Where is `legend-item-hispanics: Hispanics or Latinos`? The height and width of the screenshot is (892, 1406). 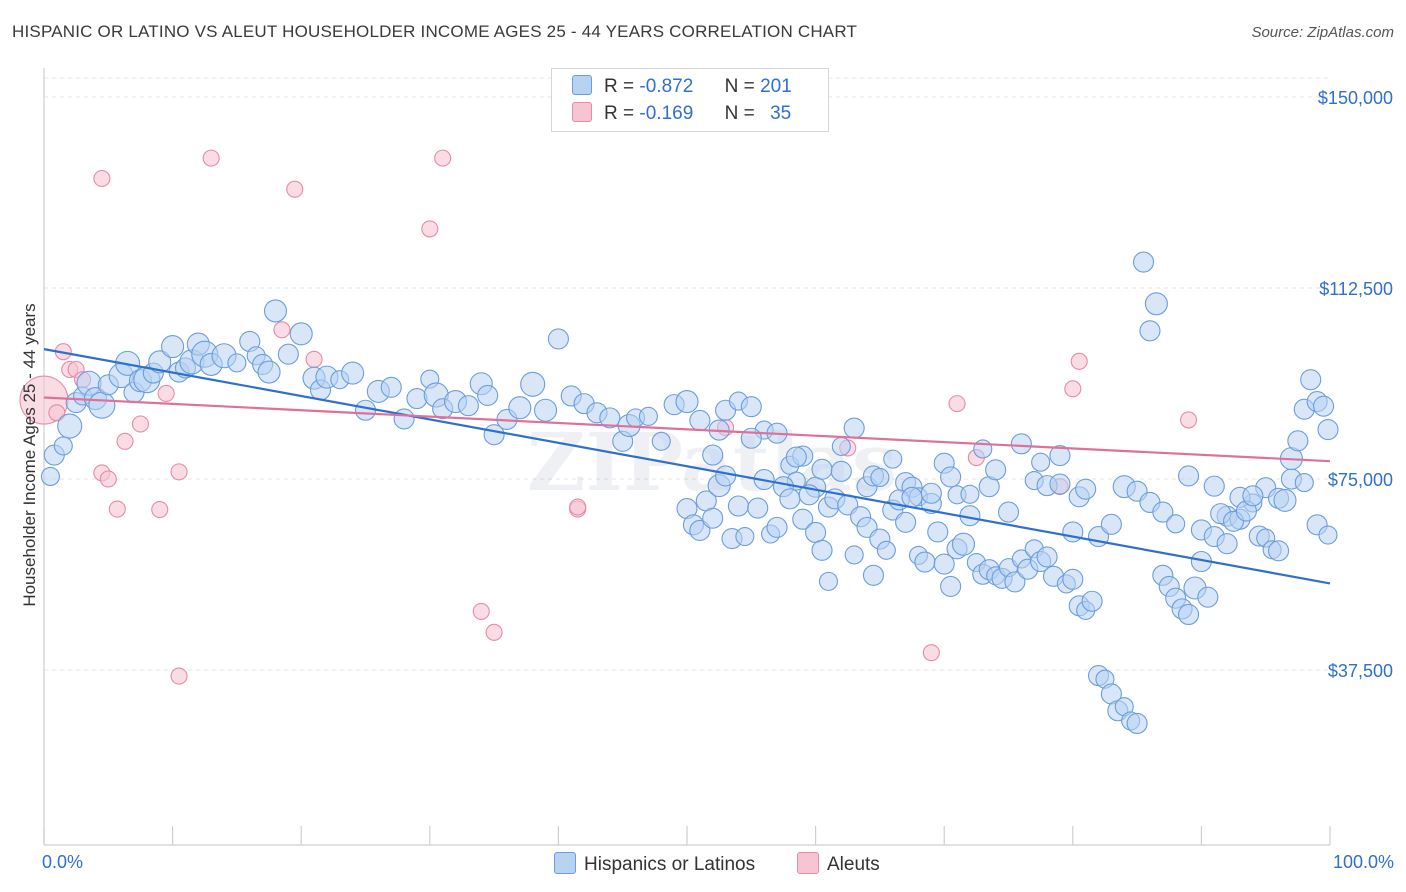
legend-item-hispanics: Hispanics or Latinos is located at coordinates (654, 864).